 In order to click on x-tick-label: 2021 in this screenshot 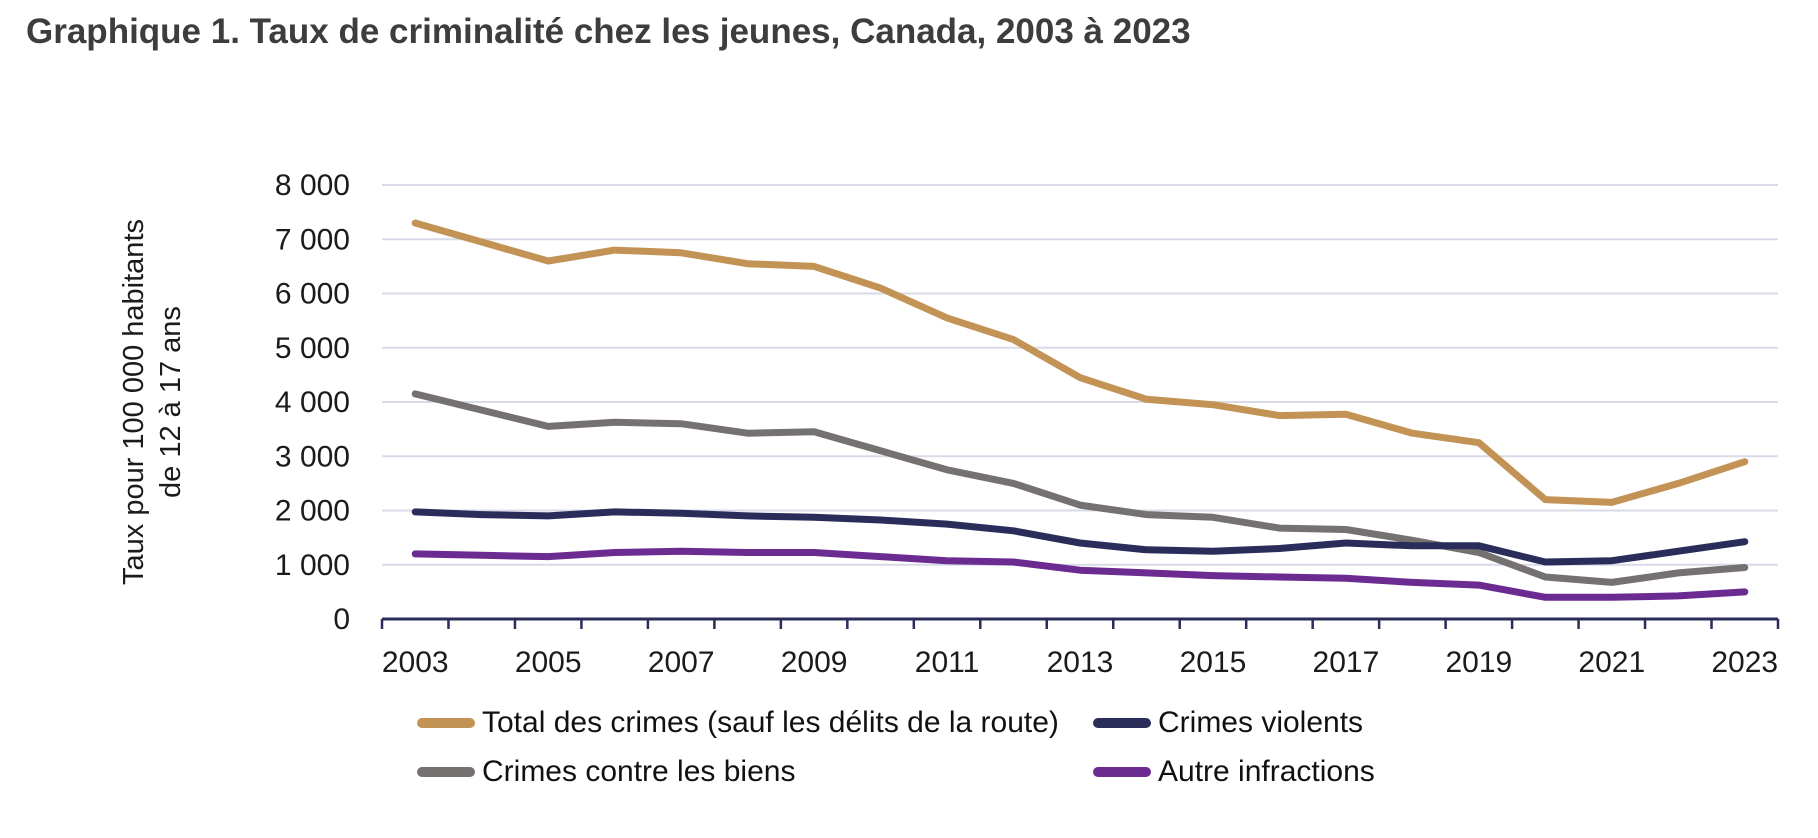, I will do `click(1611, 662)`.